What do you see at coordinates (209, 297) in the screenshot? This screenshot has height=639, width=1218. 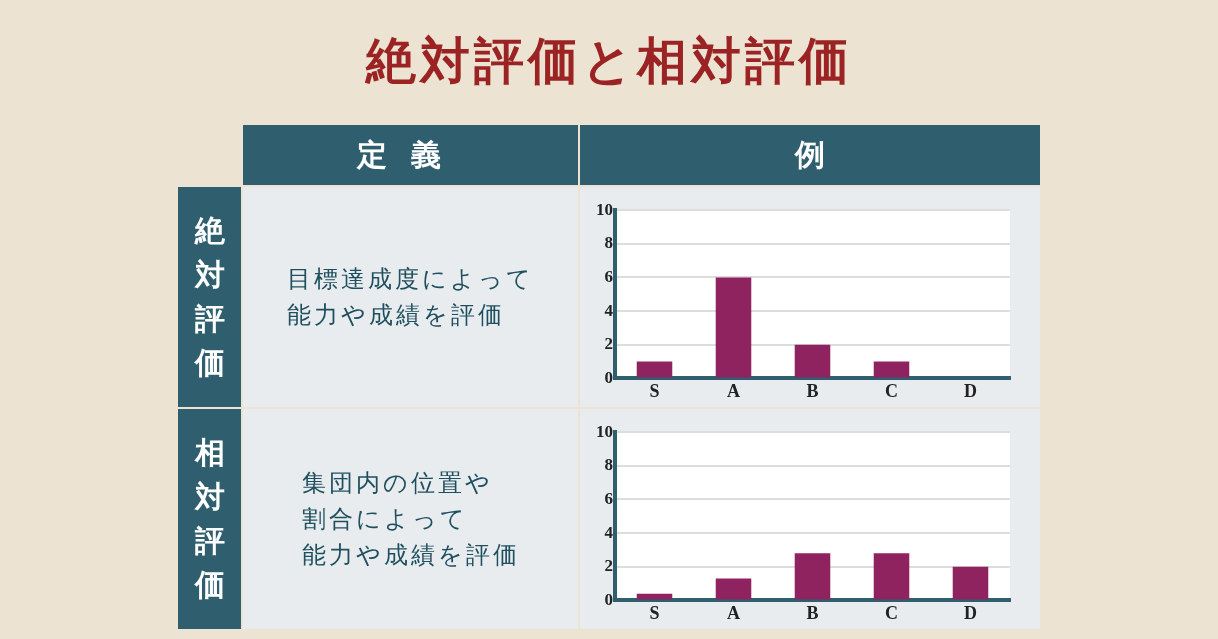 I see `table-row-header-cell: 絶対評価` at bounding box center [209, 297].